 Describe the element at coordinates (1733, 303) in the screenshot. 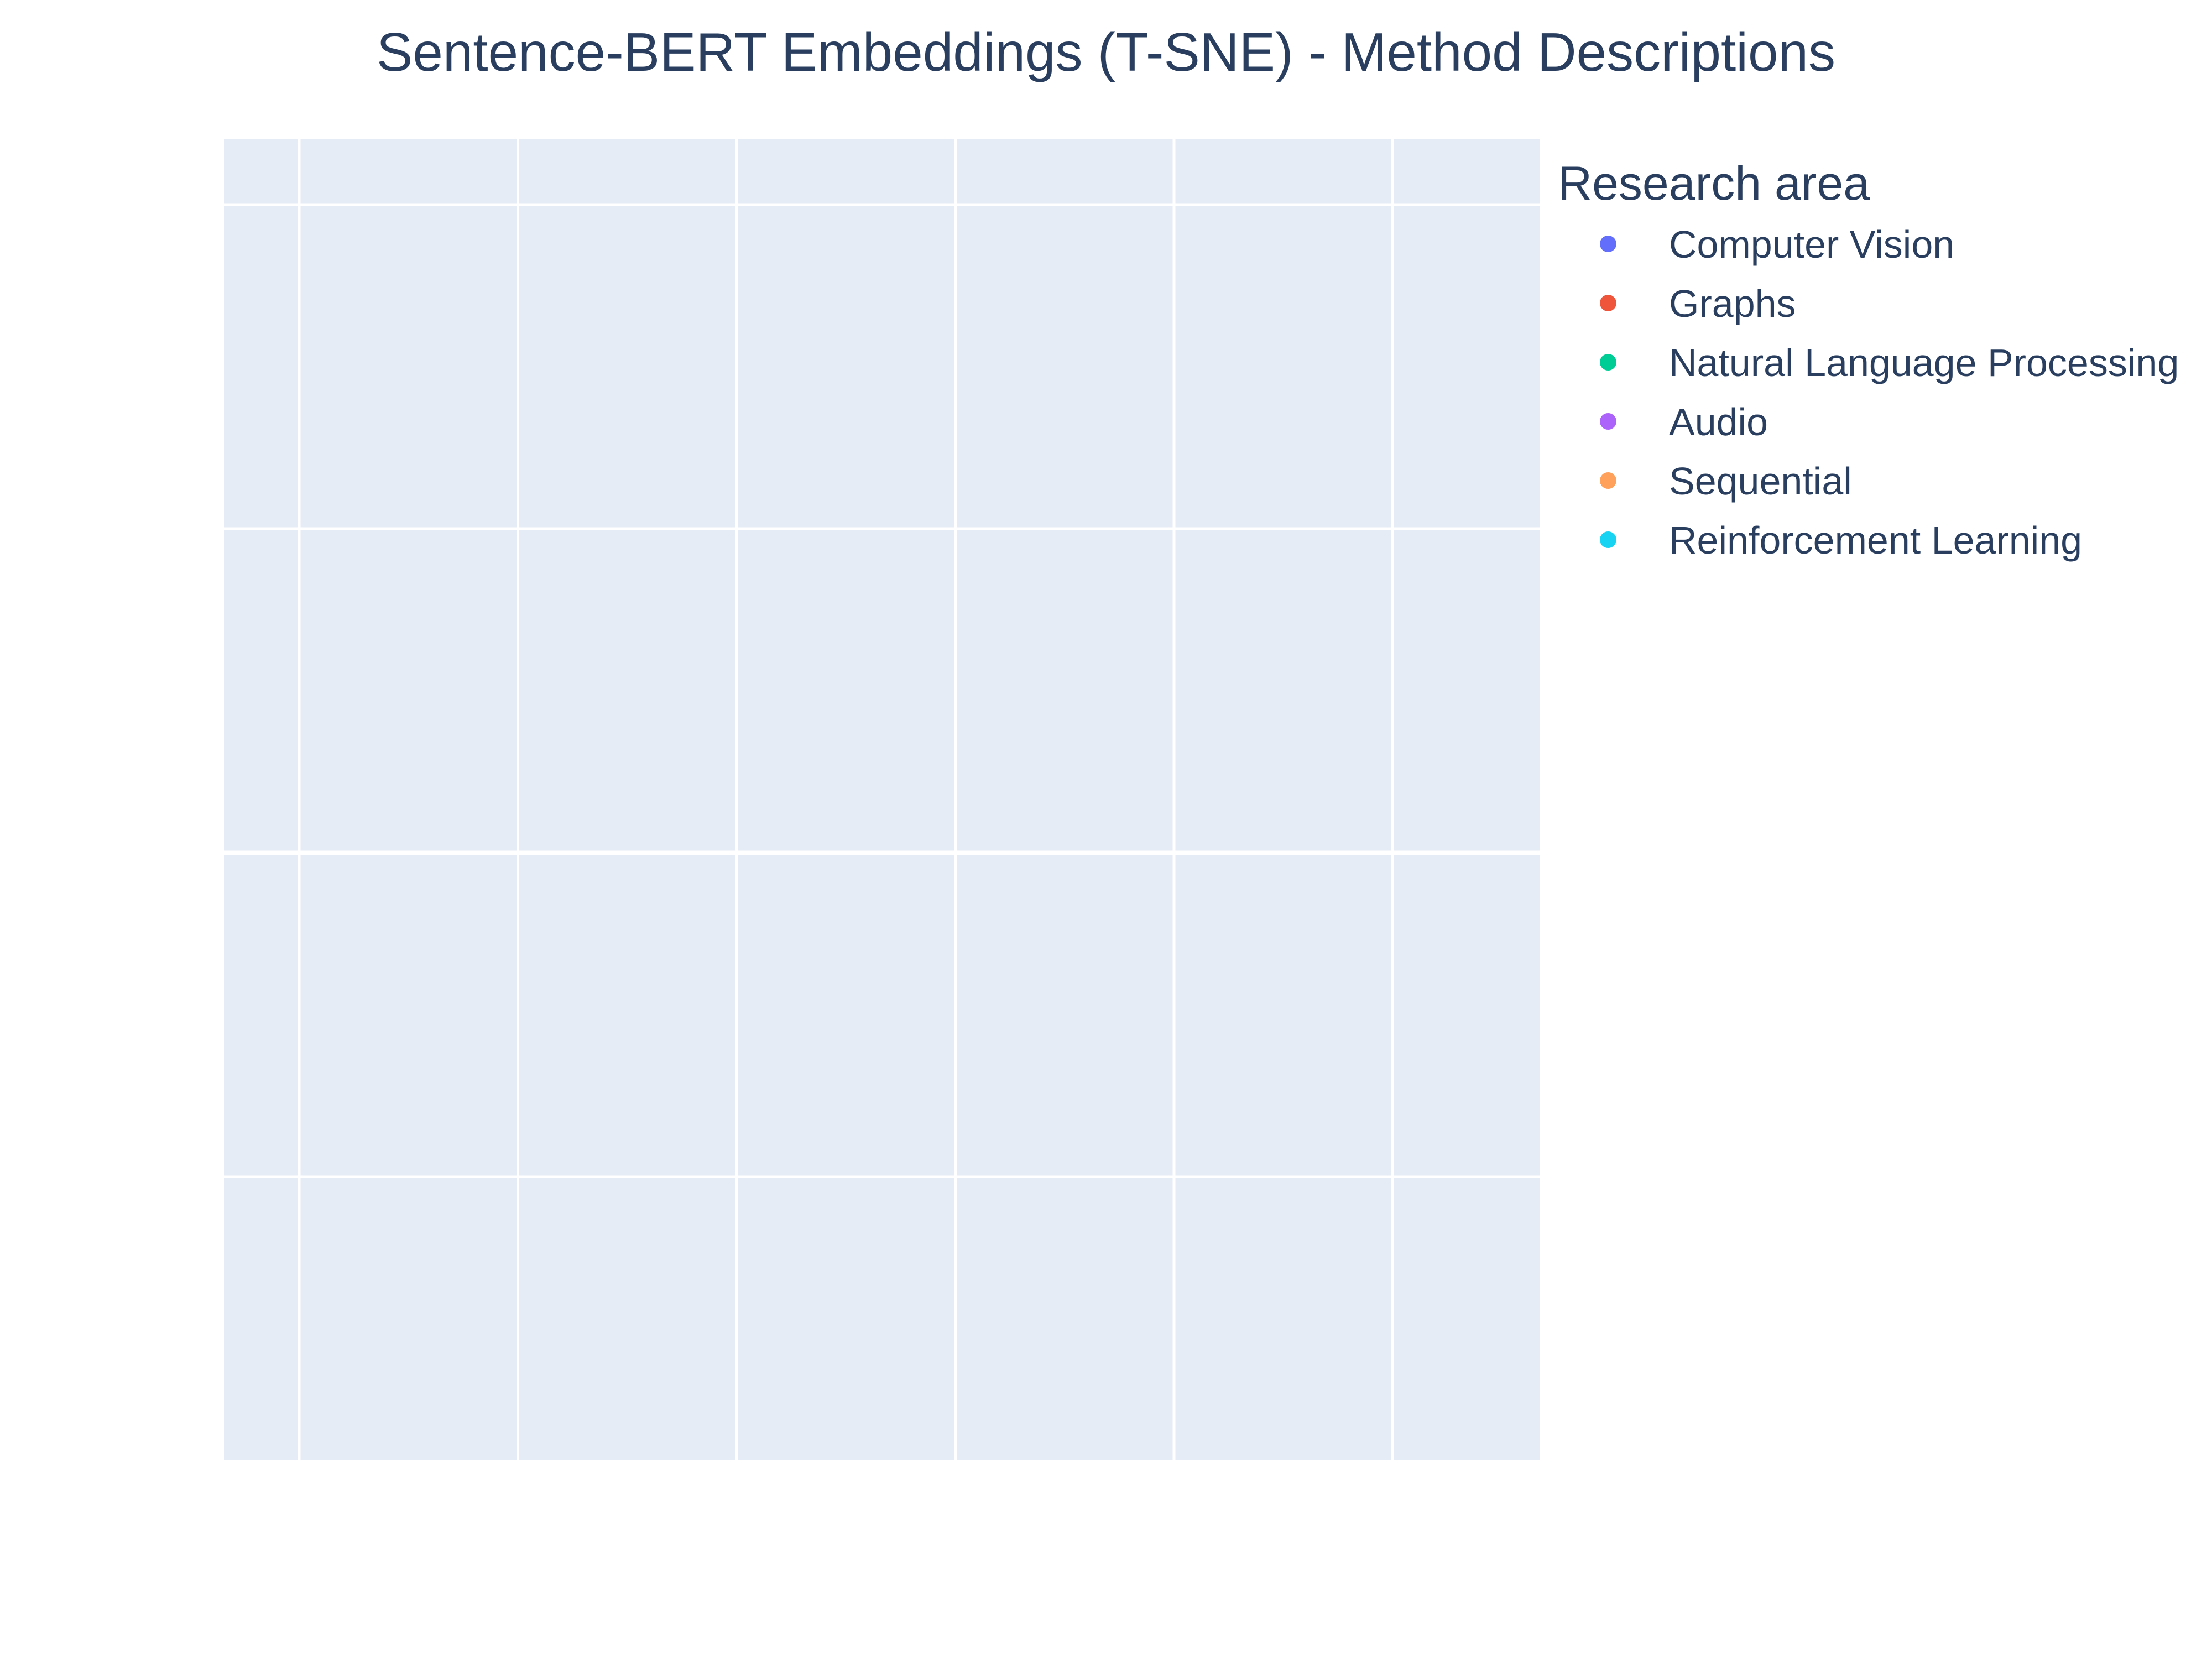

I see `legend-label: Graphs` at that location.